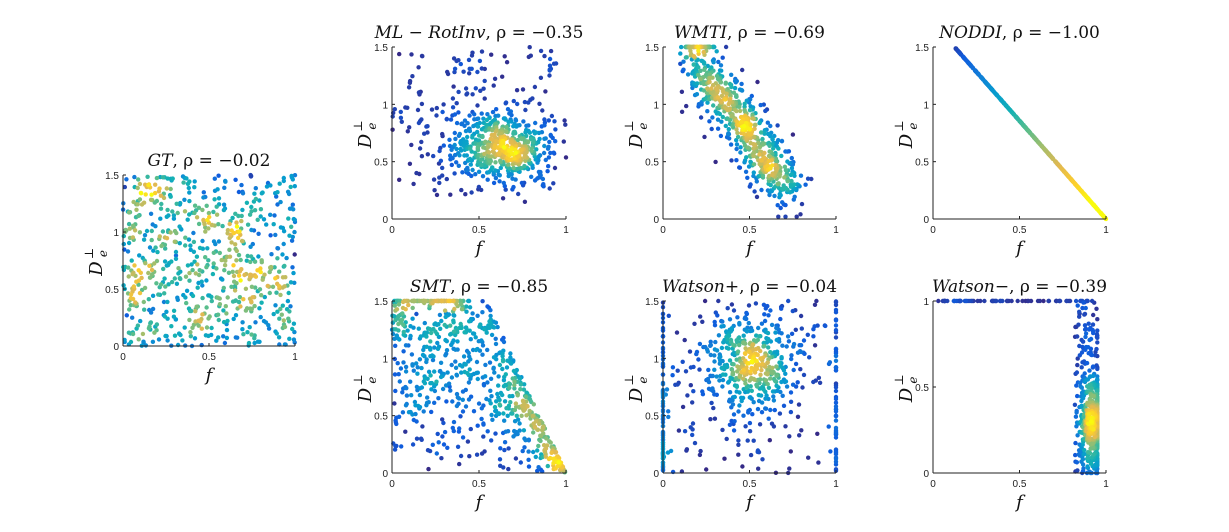 This screenshot has width=1229, height=532. Describe the element at coordinates (295, 357) in the screenshot. I see `x-tick-label: 1` at that location.